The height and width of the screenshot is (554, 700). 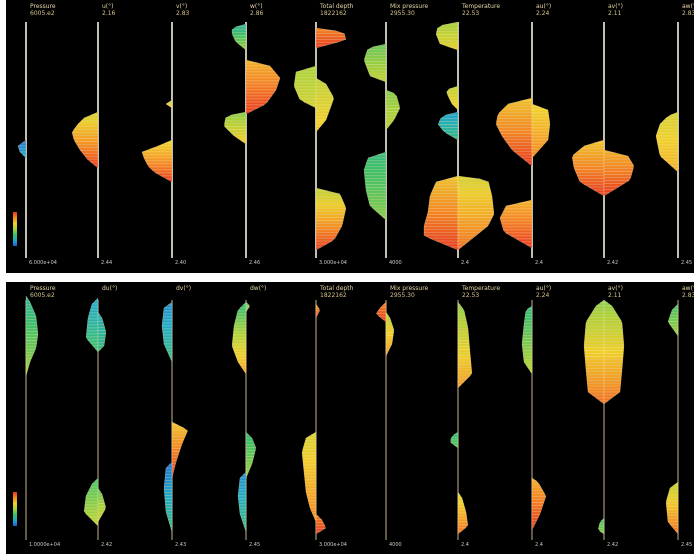 I want to click on column-foot-value: 4000, so click(x=395, y=545).